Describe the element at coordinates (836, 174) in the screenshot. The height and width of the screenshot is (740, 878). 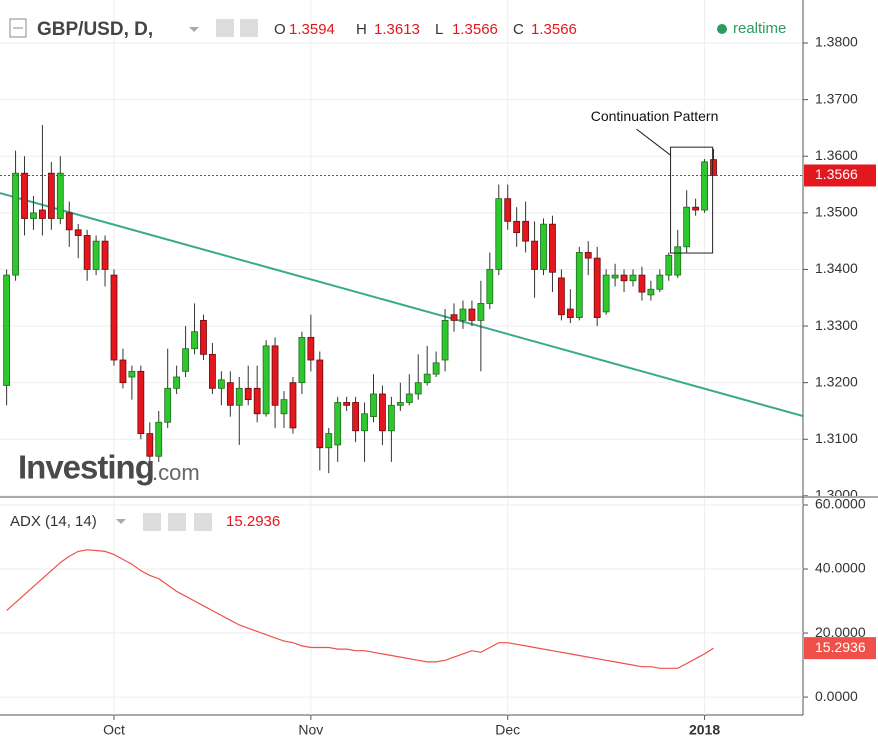
I see `last-price-label: 1.3566` at that location.